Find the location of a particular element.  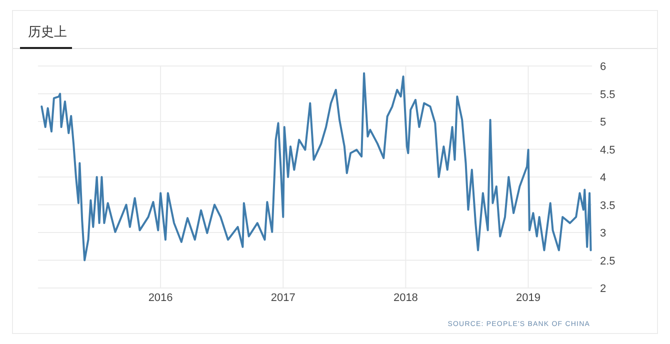

y-tick-label: 5 is located at coordinates (603, 122).